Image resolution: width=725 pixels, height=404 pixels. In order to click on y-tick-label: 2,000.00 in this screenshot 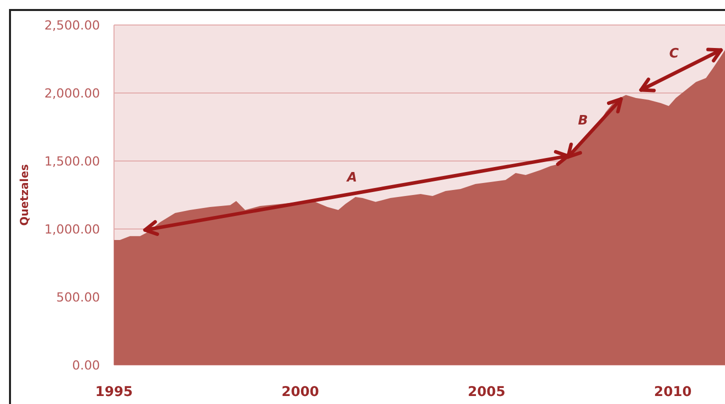, I will do `click(72, 92)`.